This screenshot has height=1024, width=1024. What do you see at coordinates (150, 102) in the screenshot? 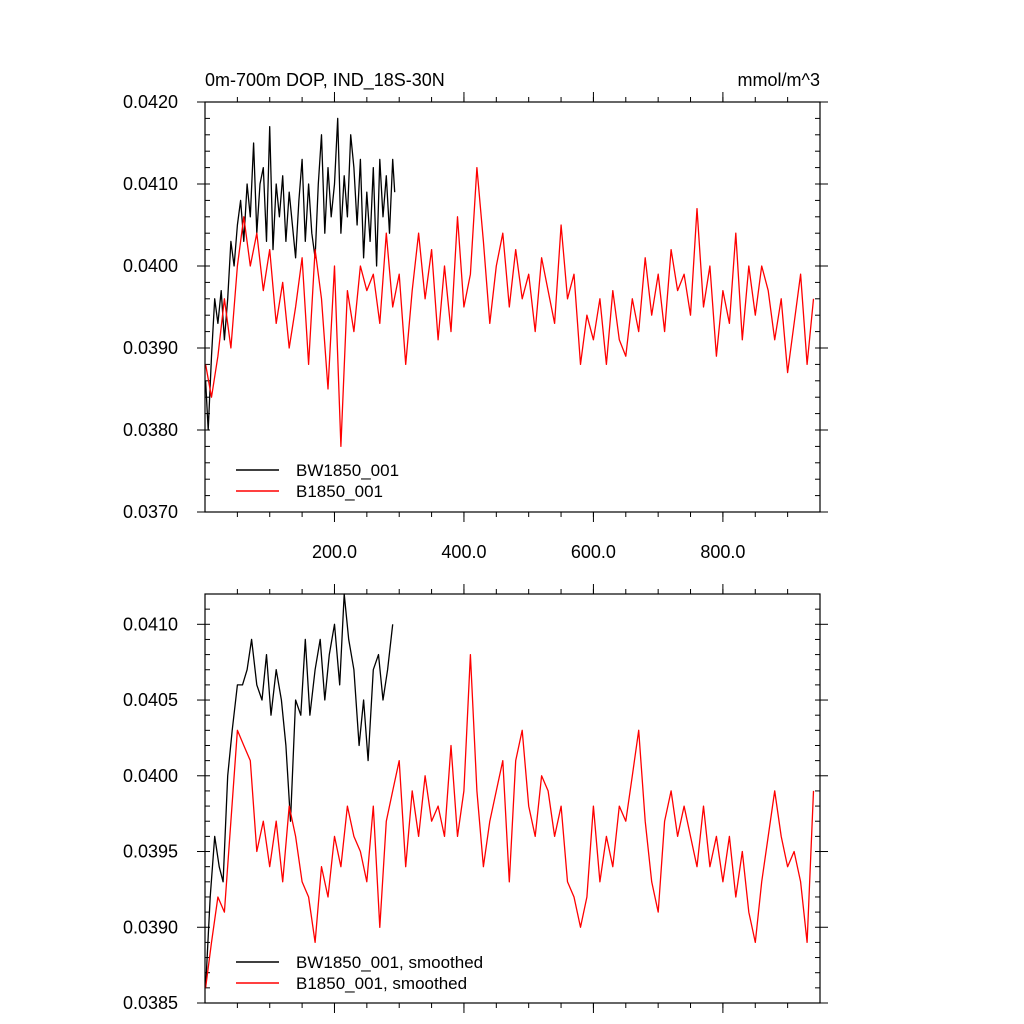
I see `y-tick-label: 0.0420` at bounding box center [150, 102].